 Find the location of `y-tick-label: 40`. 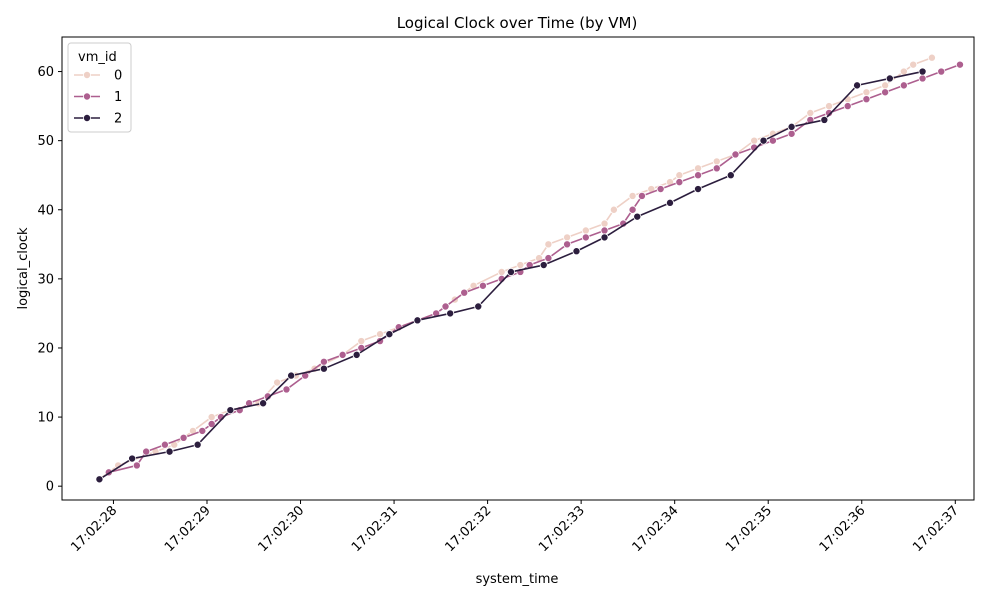

y-tick-label: 40 is located at coordinates (45, 210).